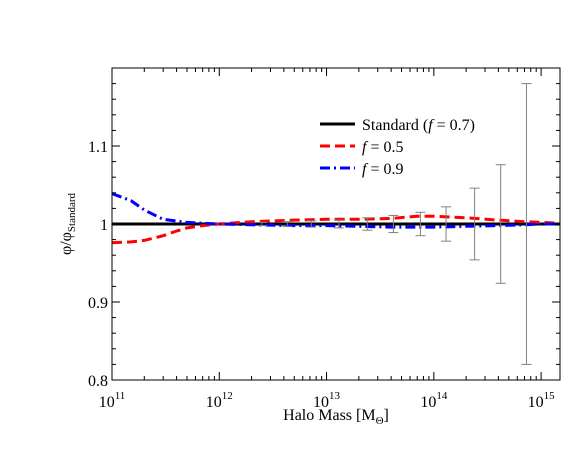  What do you see at coordinates (112, 400) in the screenshot?
I see `x-tick-label: 1011` at bounding box center [112, 400].